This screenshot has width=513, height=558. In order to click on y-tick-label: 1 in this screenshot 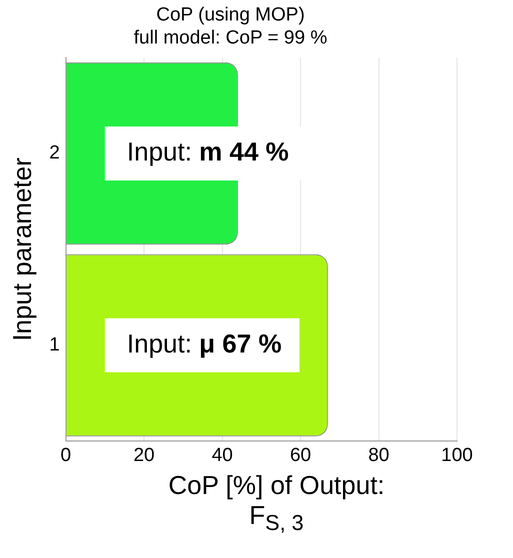, I will do `click(54, 345)`.